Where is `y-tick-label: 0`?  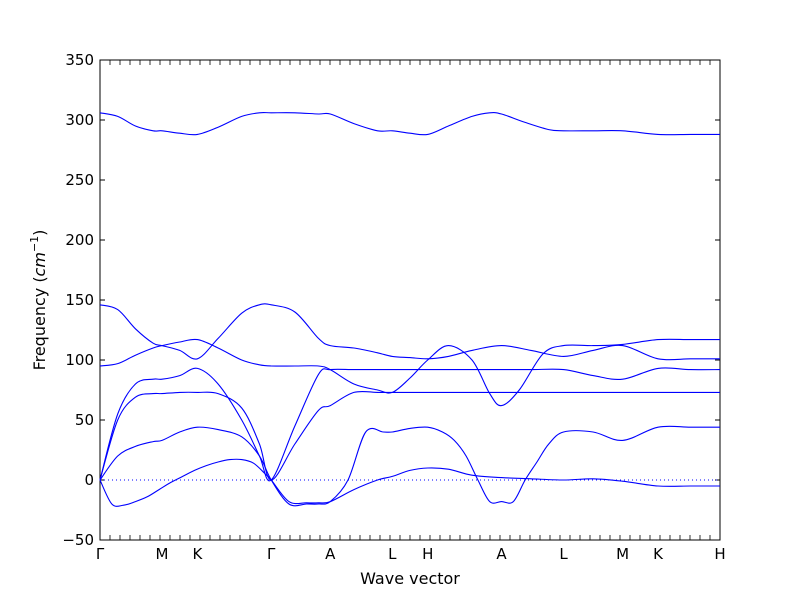 y-tick-label: 0 is located at coordinates (89, 480).